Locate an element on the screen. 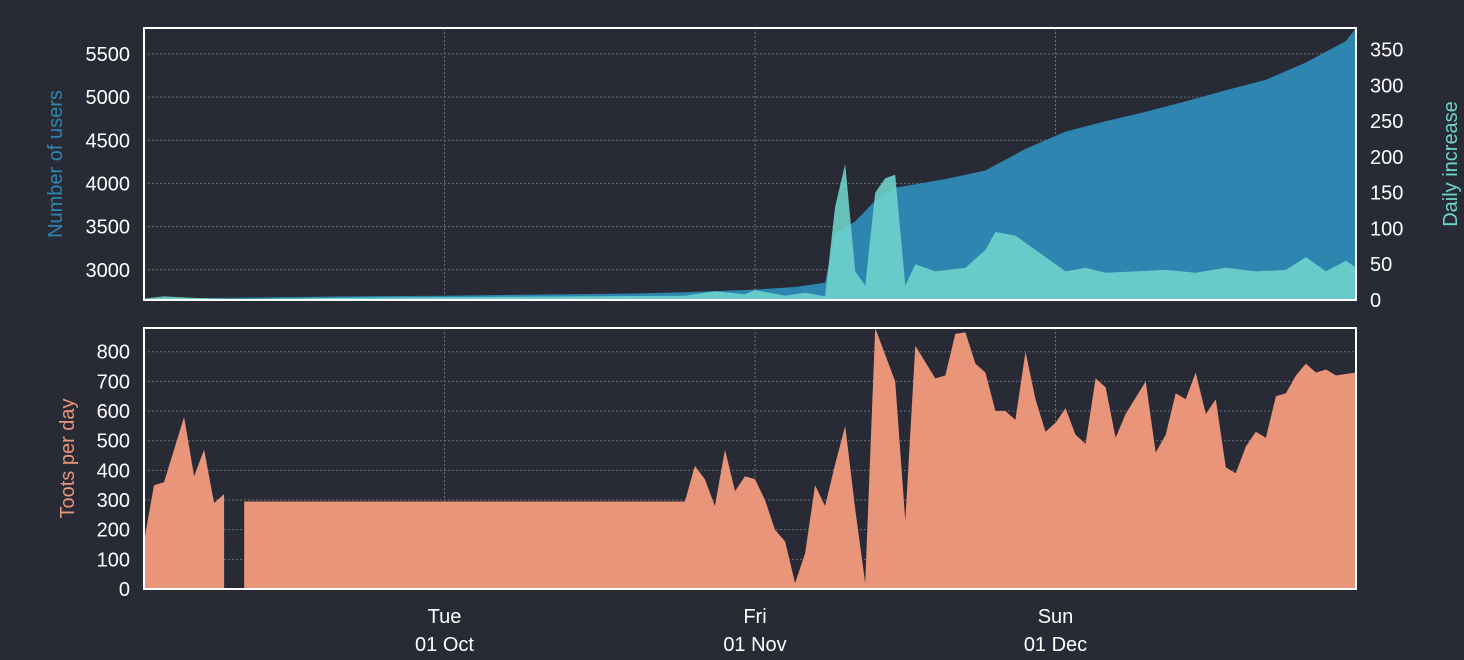 The height and width of the screenshot is (660, 1464). daily-y-axis-title: Daily increase is located at coordinates (1451, 164).